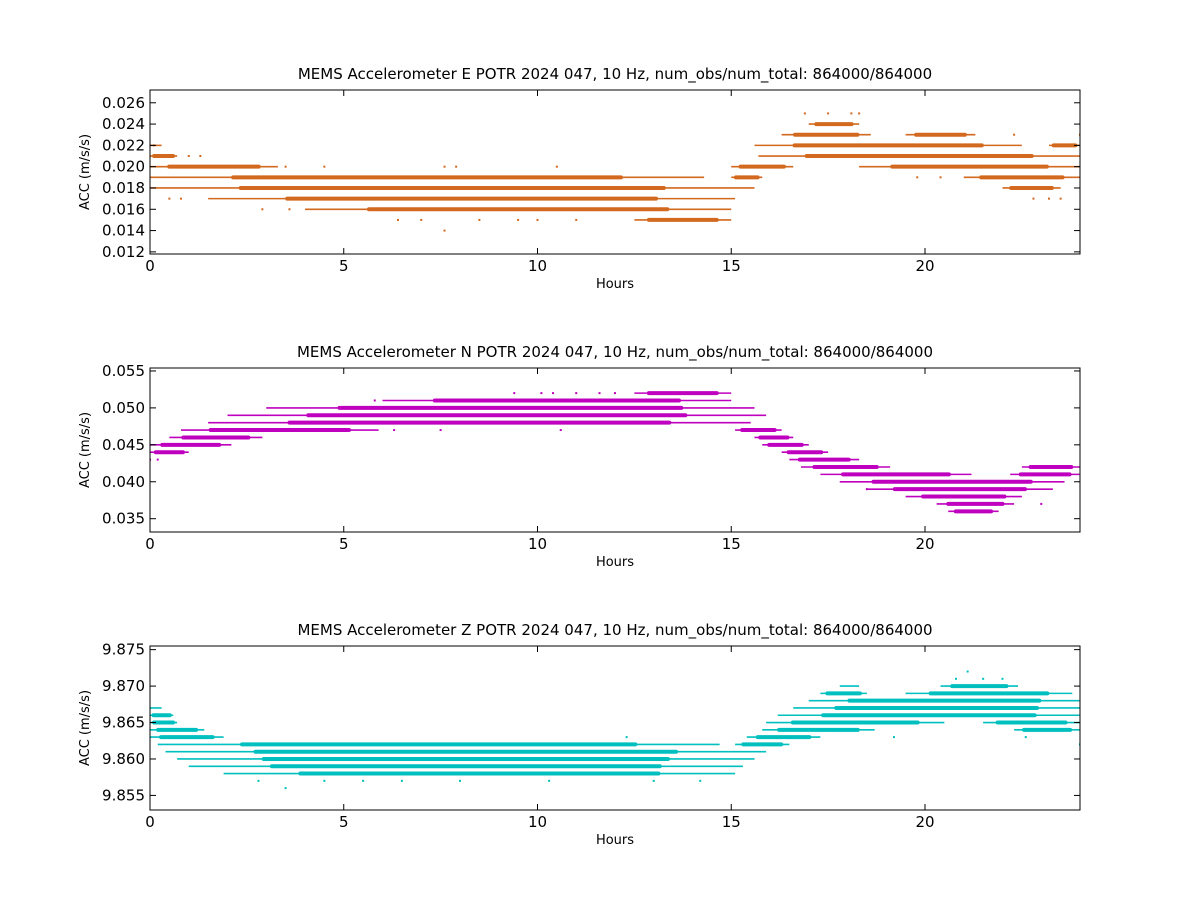 Image resolution: width=1200 pixels, height=900 pixels. What do you see at coordinates (85, 450) in the screenshot?
I see `y-axis-label-north: ACC (m/s/s)` at bounding box center [85, 450].